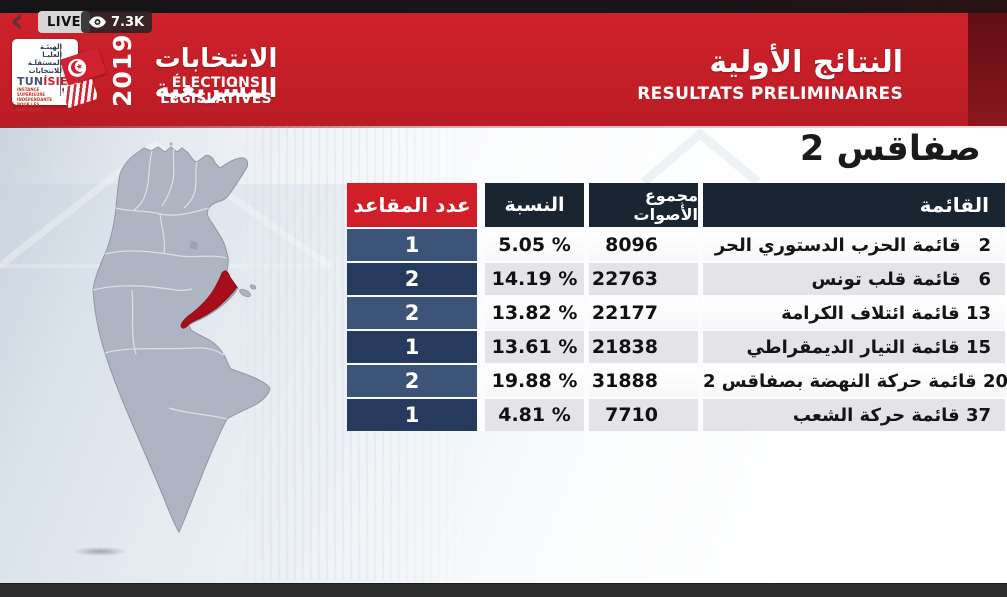 The height and width of the screenshot is (597, 1007). What do you see at coordinates (530, 346) in the screenshot?
I see `percentage-cell: 13.61 %` at bounding box center [530, 346].